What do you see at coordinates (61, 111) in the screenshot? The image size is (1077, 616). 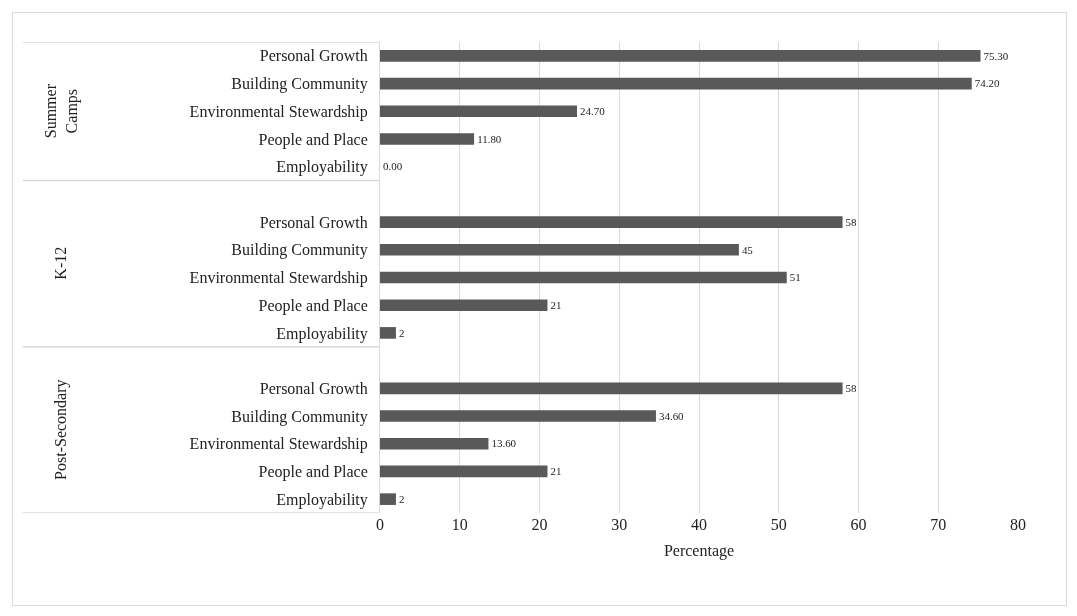 I see `text: Summer Camps` at bounding box center [61, 111].